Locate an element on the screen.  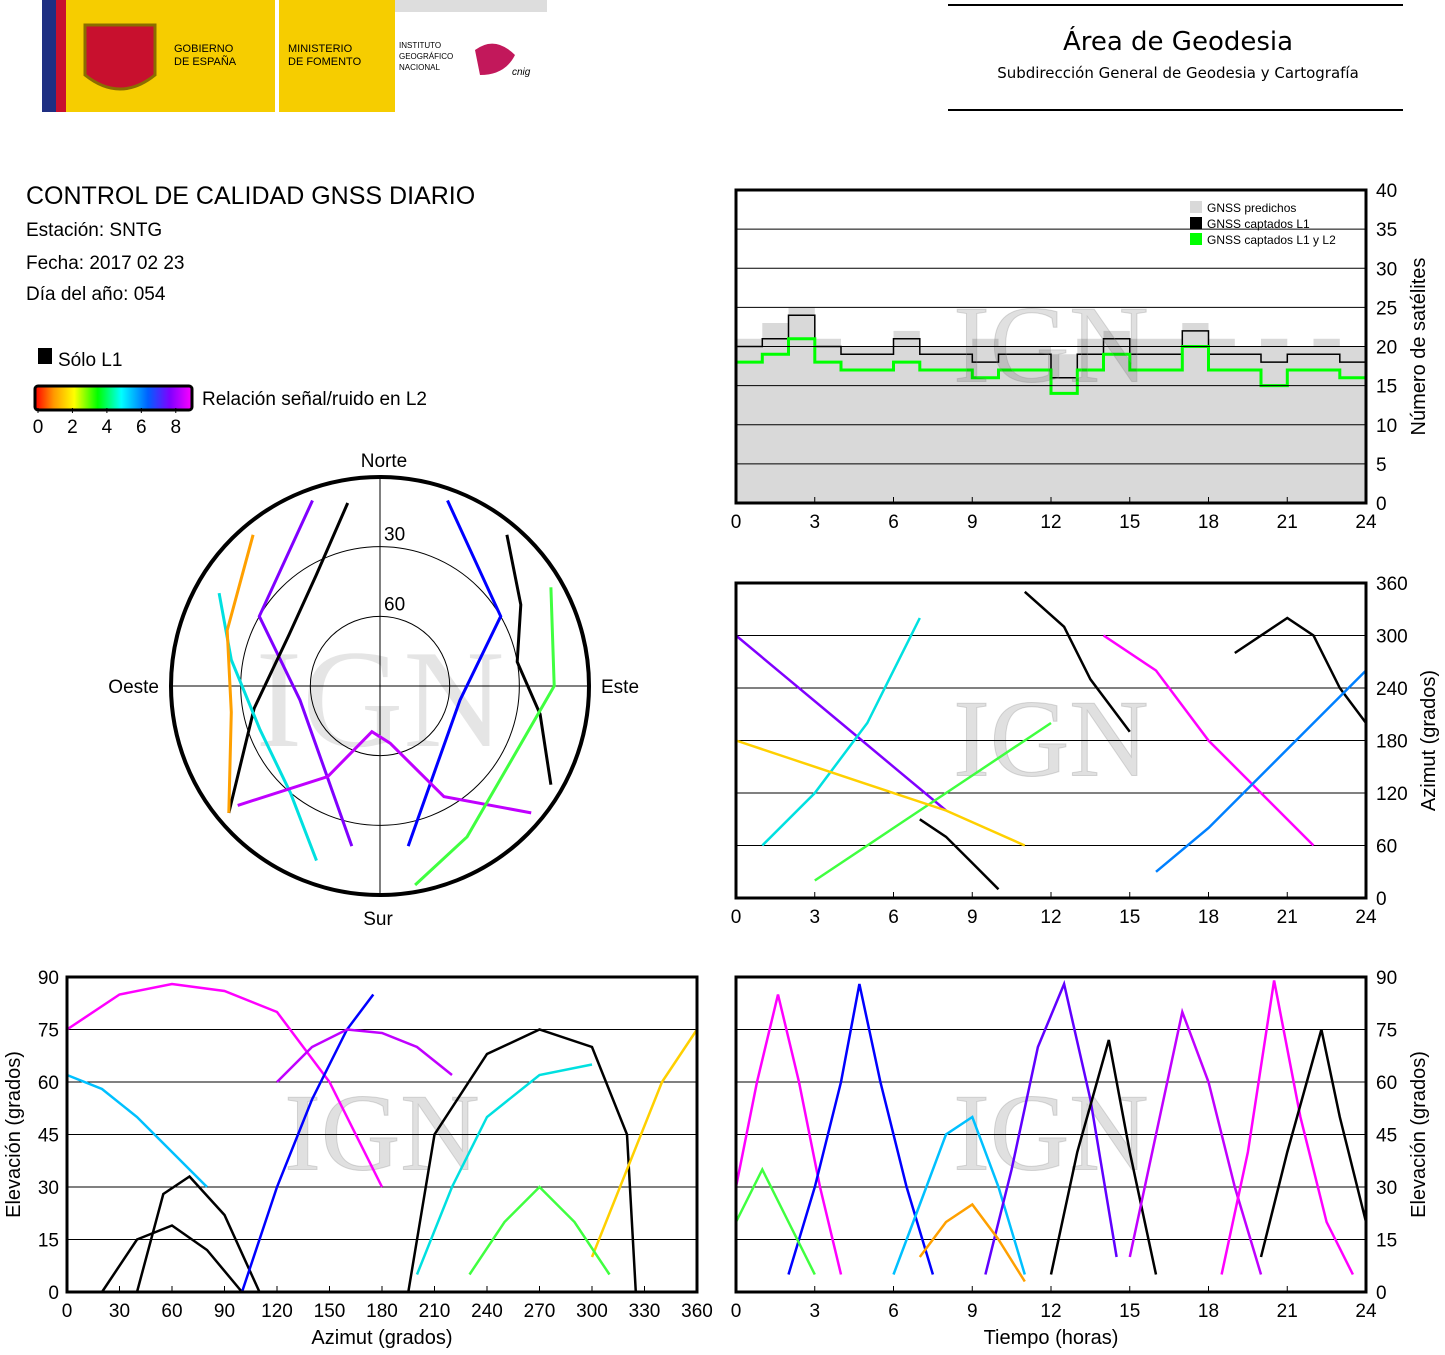
logo-text: DE ESPAÑA is located at coordinates (205, 61).